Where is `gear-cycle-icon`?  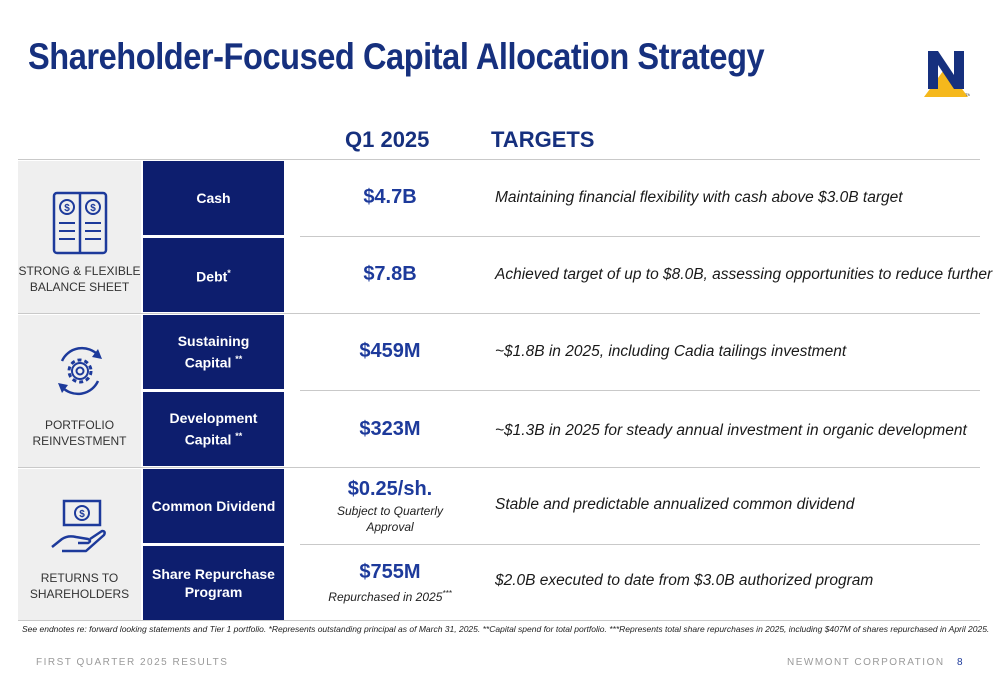 gear-cycle-icon is located at coordinates (79, 371).